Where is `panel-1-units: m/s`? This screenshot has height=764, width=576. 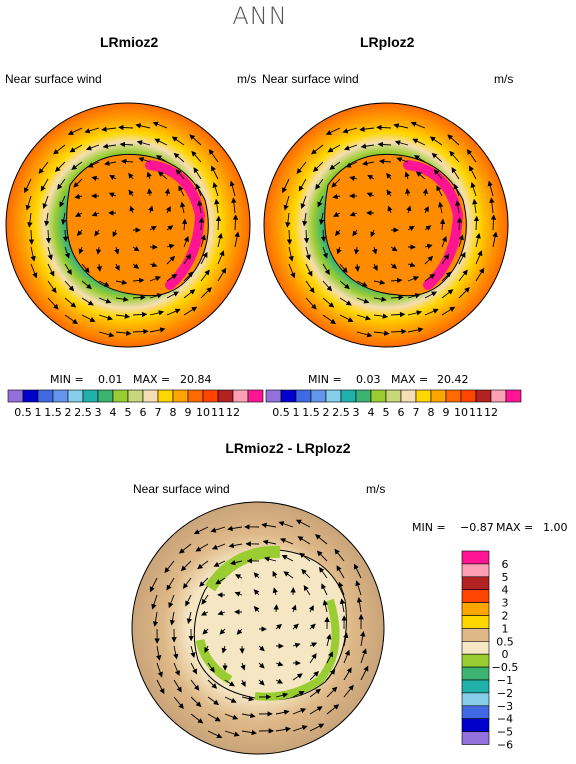 panel-1-units: m/s is located at coordinates (247, 79).